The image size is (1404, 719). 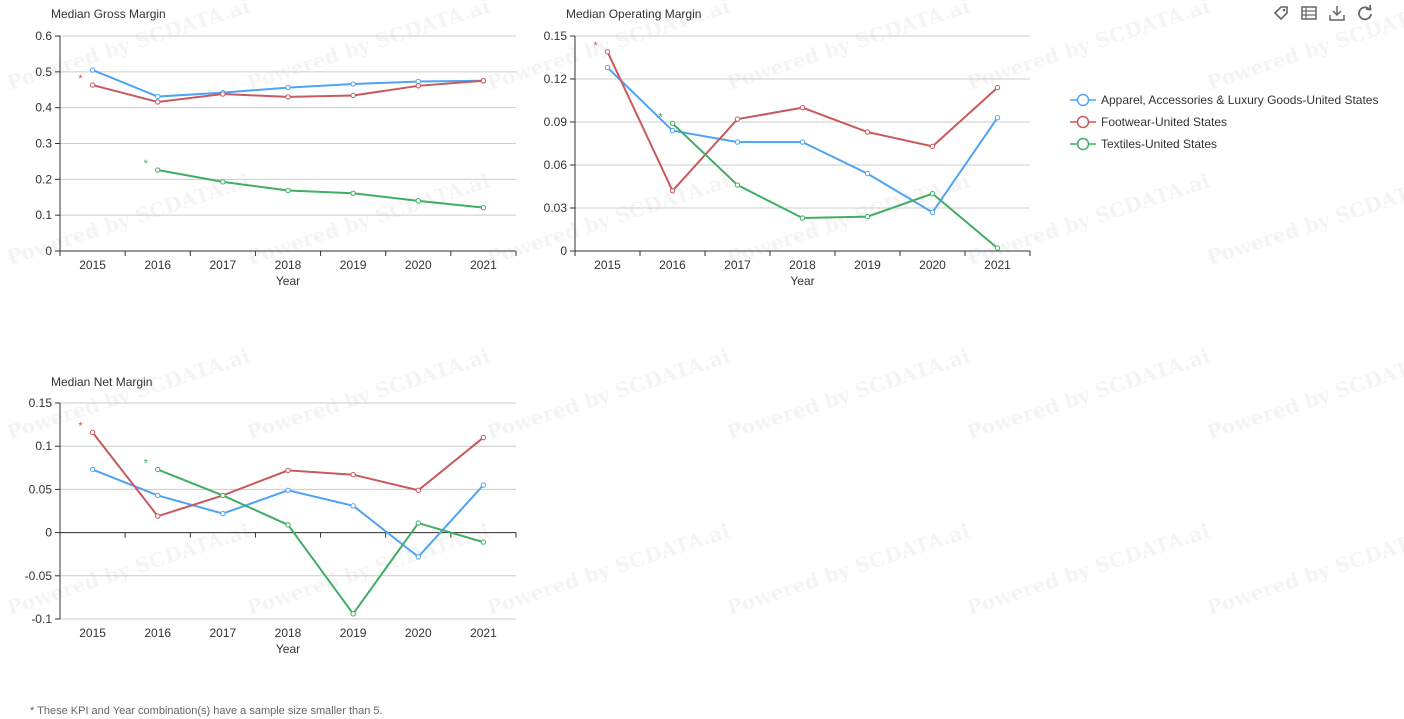 I want to click on chart-title: Median Gross Margin, so click(x=108, y=14).